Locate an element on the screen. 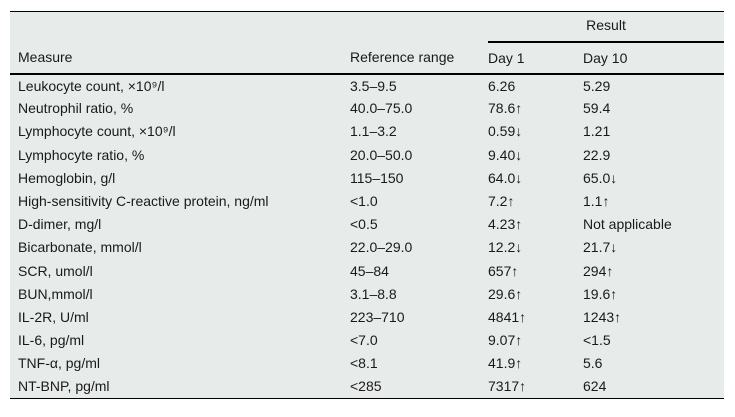  day10-column-header: Day 10 is located at coordinates (653, 58).